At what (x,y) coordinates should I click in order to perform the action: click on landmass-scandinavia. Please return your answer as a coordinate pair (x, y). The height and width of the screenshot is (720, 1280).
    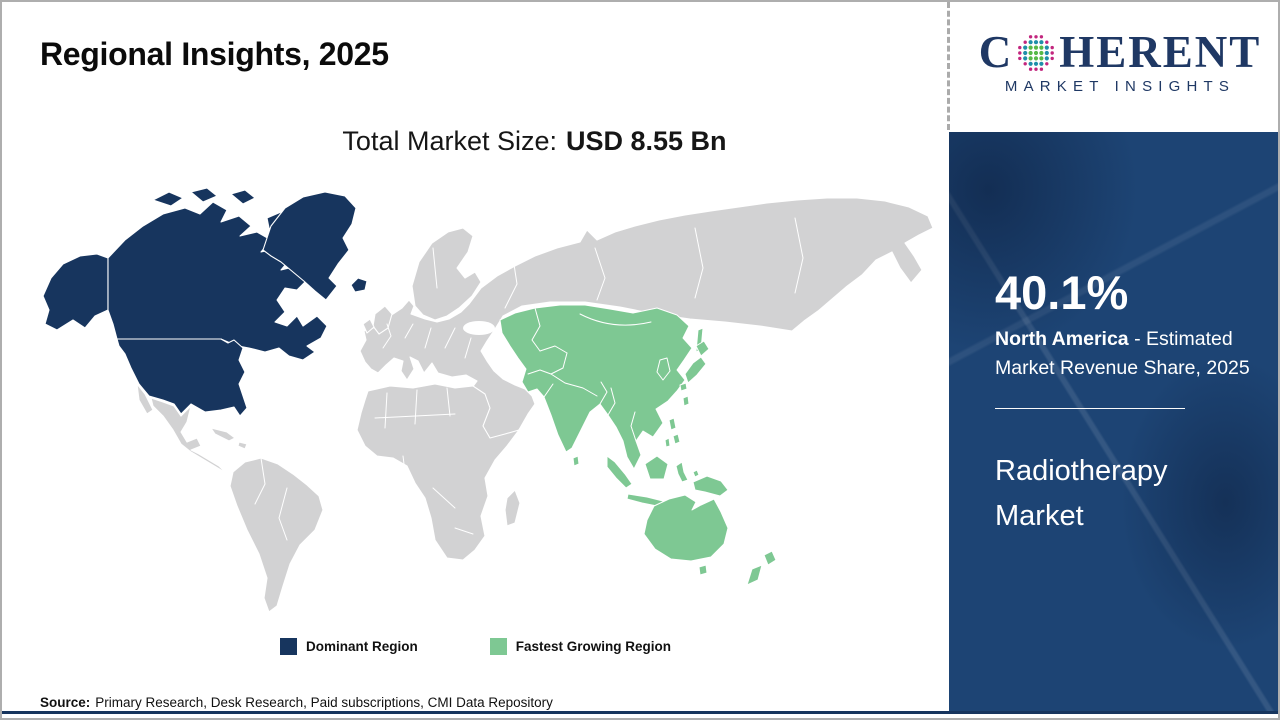
    Looking at the image, I should click on (446, 274).